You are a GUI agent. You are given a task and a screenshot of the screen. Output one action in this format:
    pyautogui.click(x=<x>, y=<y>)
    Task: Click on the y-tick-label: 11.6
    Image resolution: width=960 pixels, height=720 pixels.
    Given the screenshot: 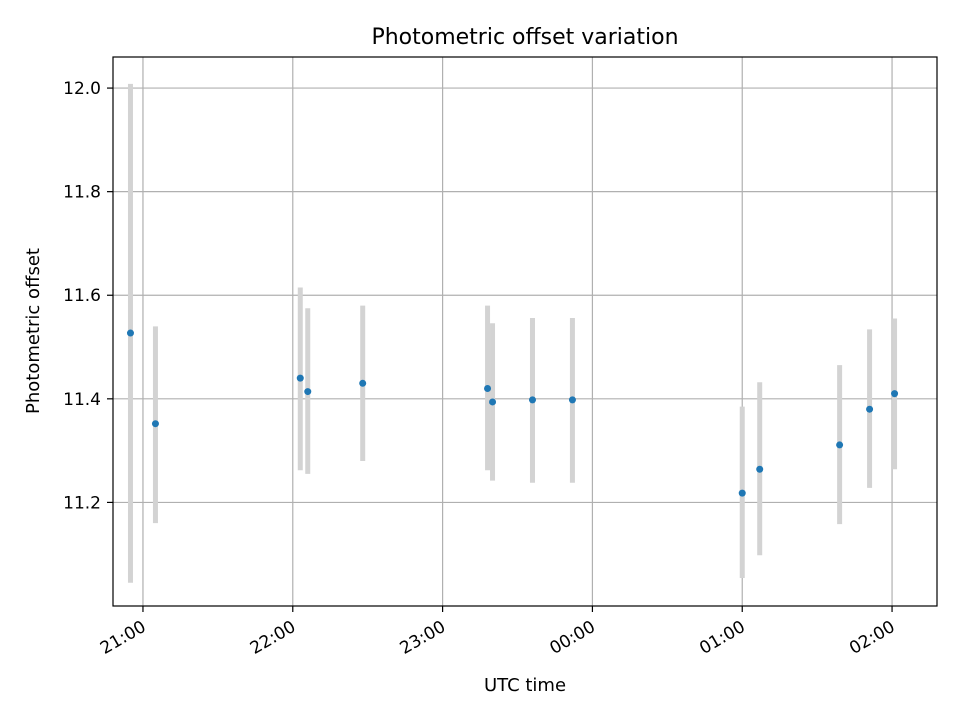 What is the action you would take?
    pyautogui.click(x=82, y=296)
    